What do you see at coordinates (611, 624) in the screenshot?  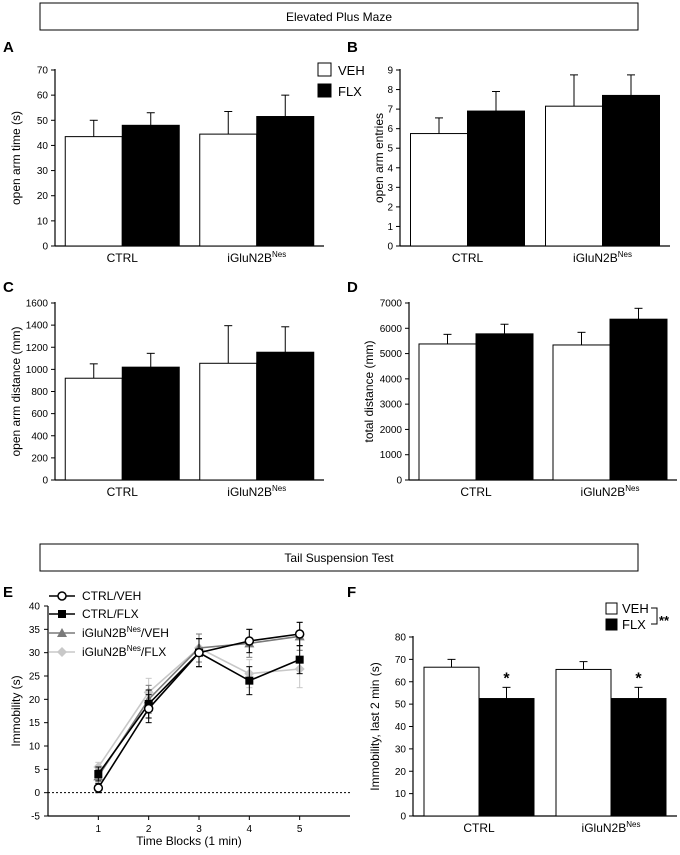 I see `legend-f-swatch-flx` at bounding box center [611, 624].